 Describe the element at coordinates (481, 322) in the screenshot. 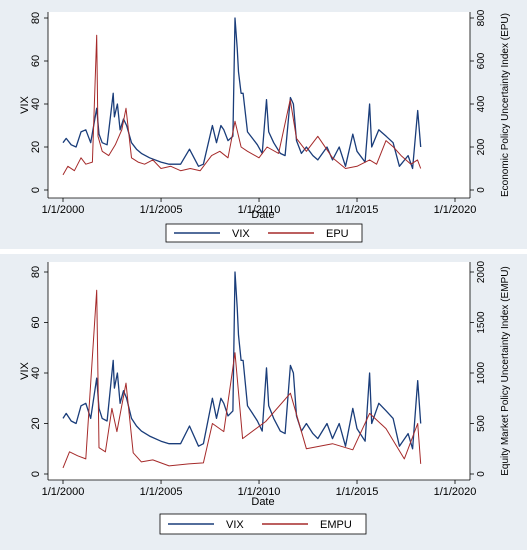

I see `y-tick-label-right: 1500` at that location.